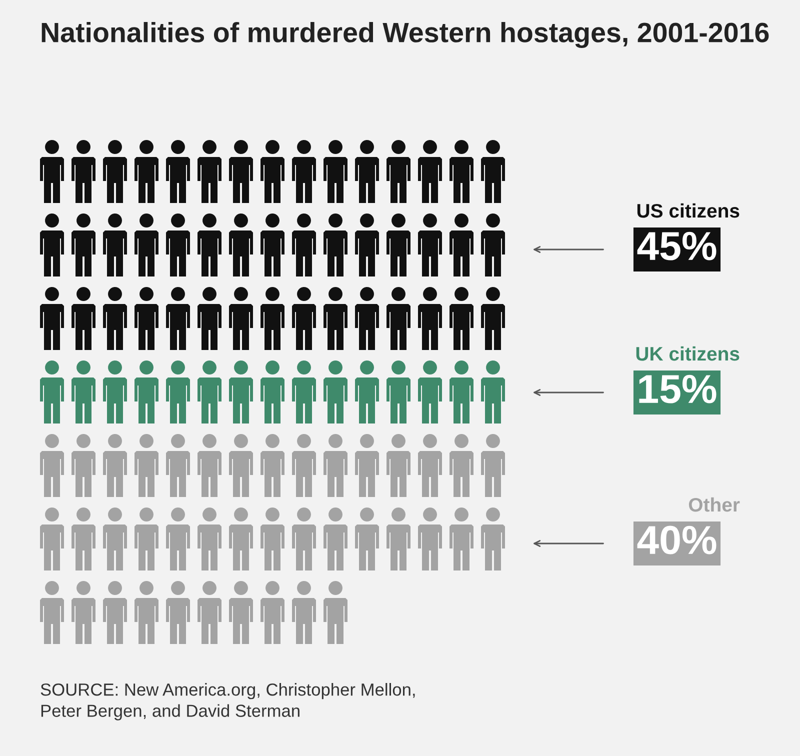  What do you see at coordinates (688, 210) in the screenshot?
I see `category-label: US citizens` at bounding box center [688, 210].